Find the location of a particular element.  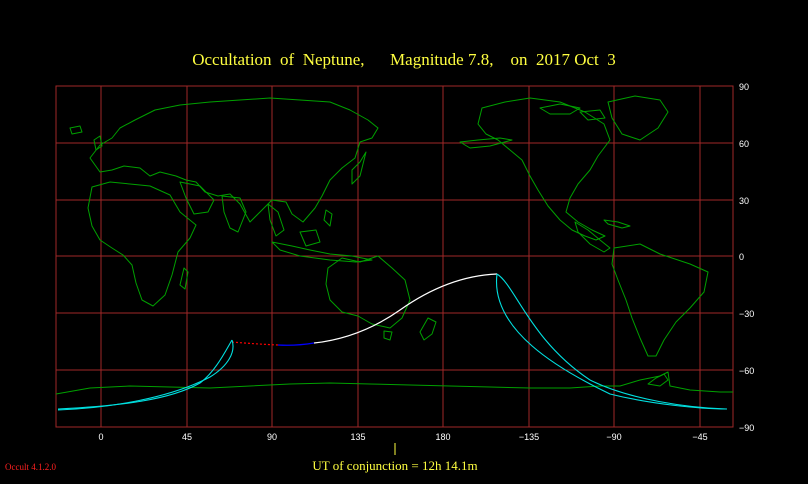

greenland-coastline is located at coordinates (638, 118).